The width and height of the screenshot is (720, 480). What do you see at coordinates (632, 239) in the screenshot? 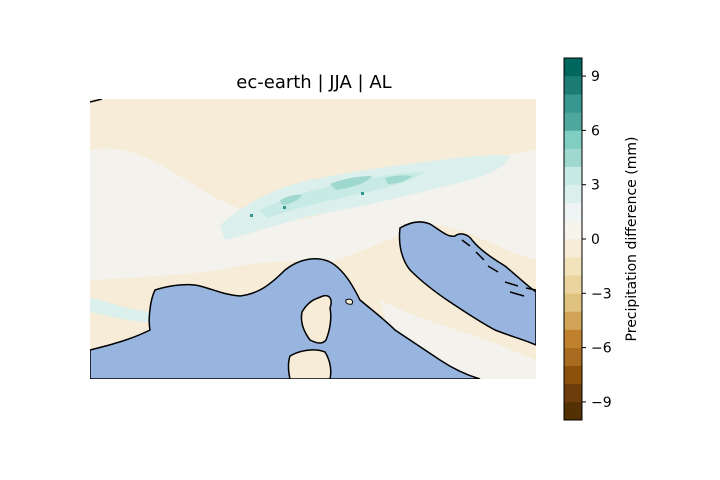
I see `colorbar-label: Precipitation difference (mm)` at bounding box center [632, 239].